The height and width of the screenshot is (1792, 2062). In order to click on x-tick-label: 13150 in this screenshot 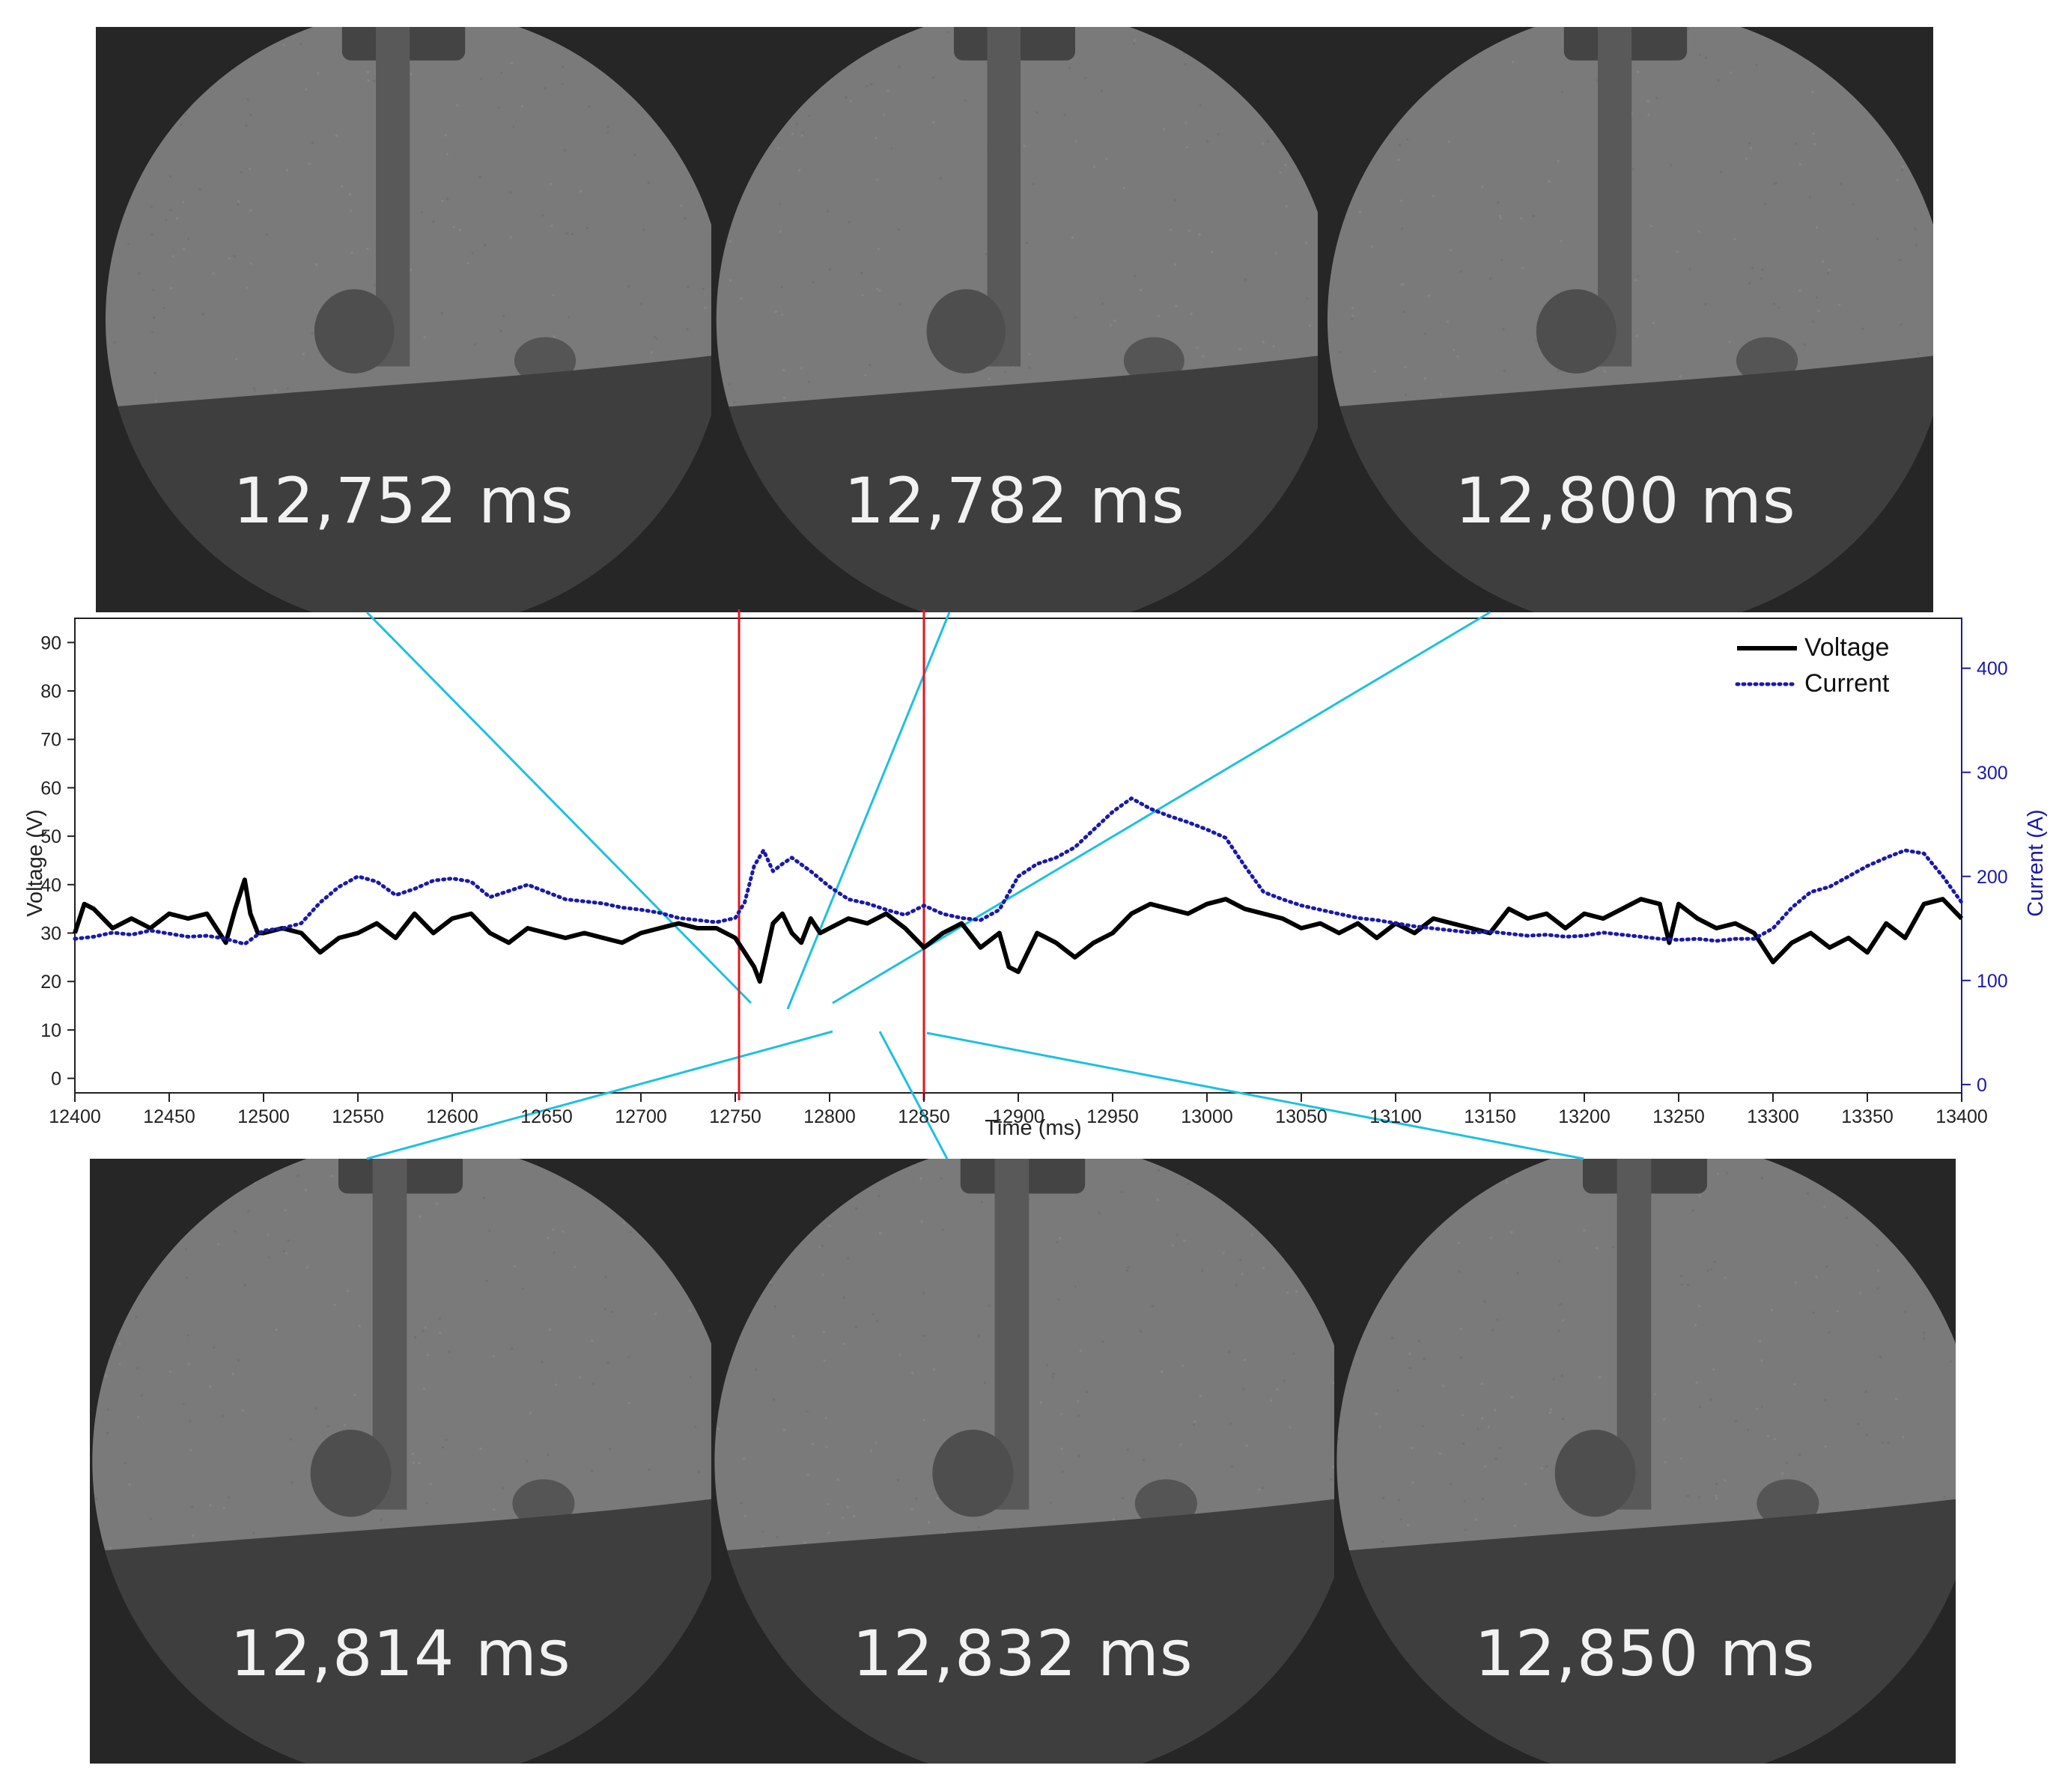, I will do `click(1490, 1116)`.